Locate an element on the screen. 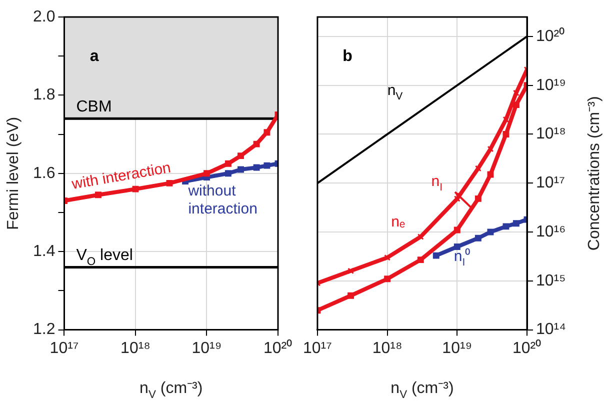  y-tick-label: 1.2 is located at coordinates (44, 329).